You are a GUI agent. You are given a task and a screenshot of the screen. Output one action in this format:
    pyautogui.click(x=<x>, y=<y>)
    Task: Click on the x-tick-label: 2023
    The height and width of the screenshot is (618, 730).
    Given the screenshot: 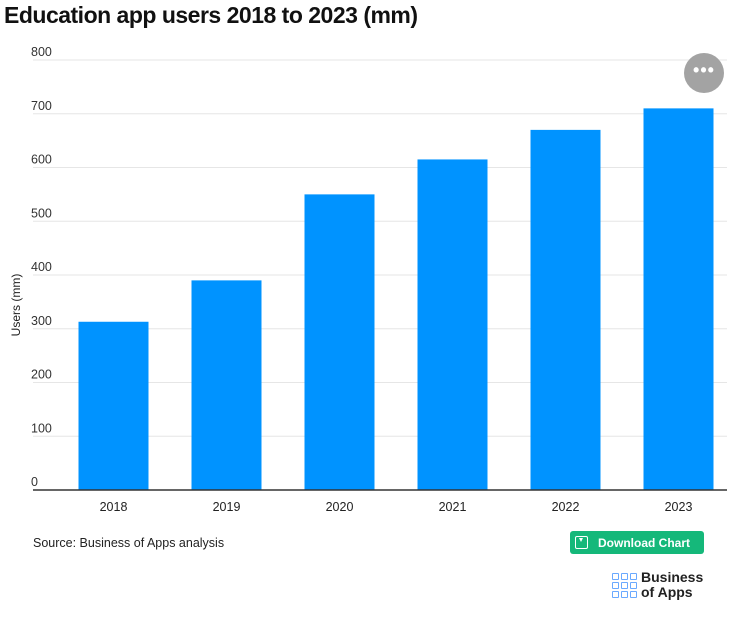 What is the action you would take?
    pyautogui.click(x=679, y=507)
    